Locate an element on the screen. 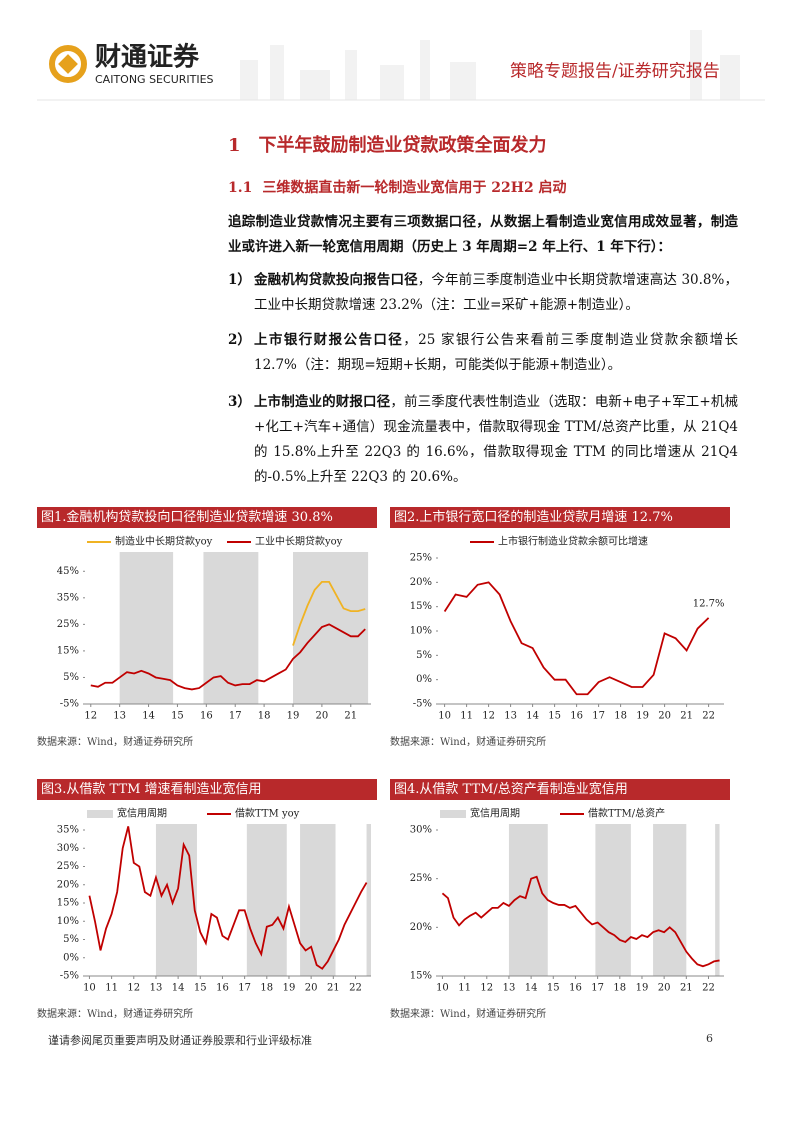 The height and width of the screenshot is (1133, 802). subsection-number: 1.1 is located at coordinates (240, 188).